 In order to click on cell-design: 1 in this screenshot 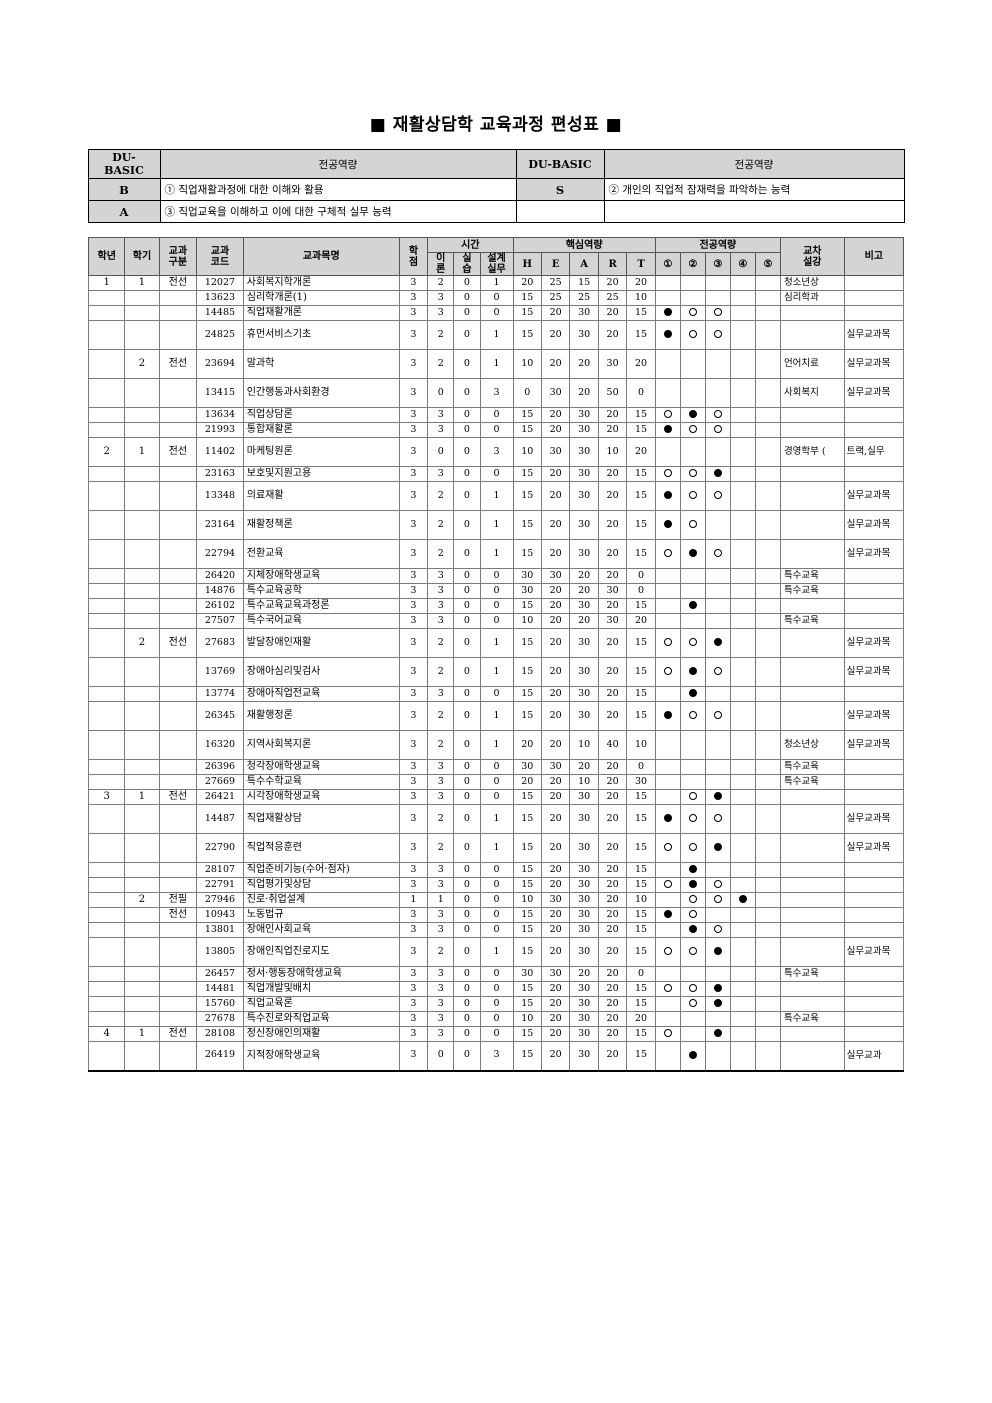, I will do `click(496, 672)`.